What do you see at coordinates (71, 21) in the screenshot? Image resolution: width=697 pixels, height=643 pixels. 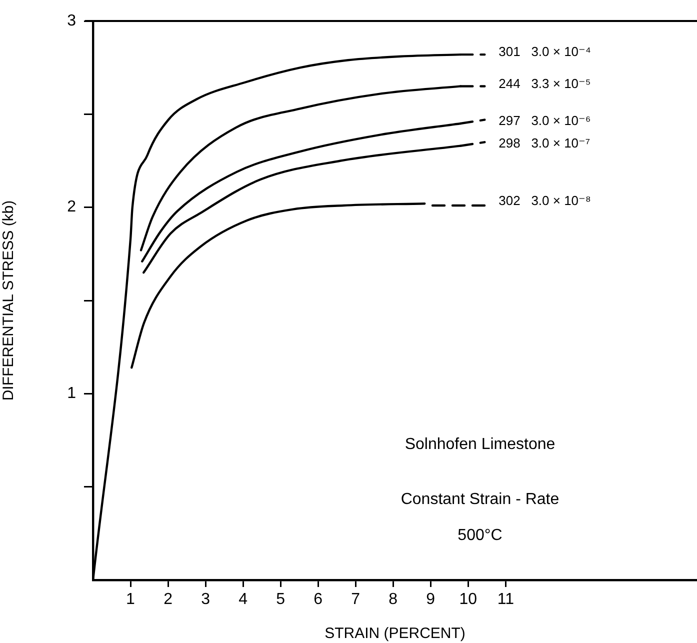 I see `y-tick-label: 3` at bounding box center [71, 21].